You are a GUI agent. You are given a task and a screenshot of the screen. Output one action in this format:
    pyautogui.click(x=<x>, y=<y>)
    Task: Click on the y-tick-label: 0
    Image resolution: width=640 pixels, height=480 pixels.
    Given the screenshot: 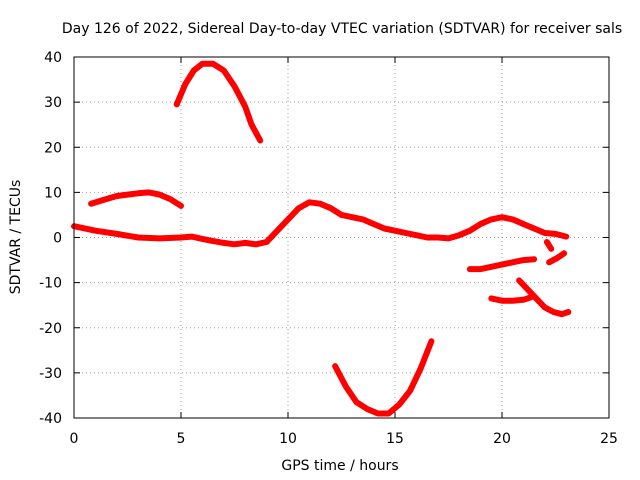 What is the action you would take?
    pyautogui.click(x=57, y=239)
    